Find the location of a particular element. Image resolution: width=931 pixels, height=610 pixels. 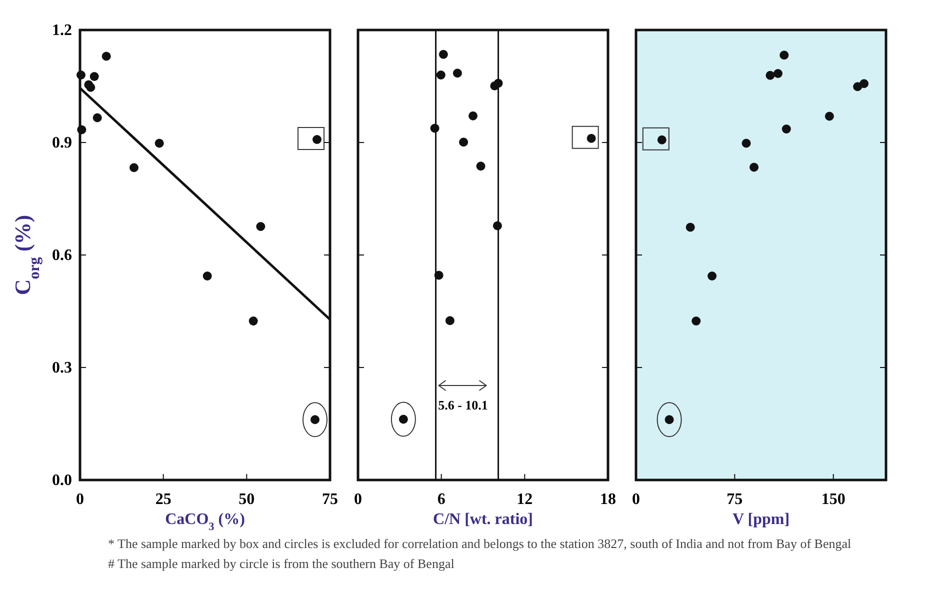

x-tick-label: 150 is located at coordinates (833, 499).